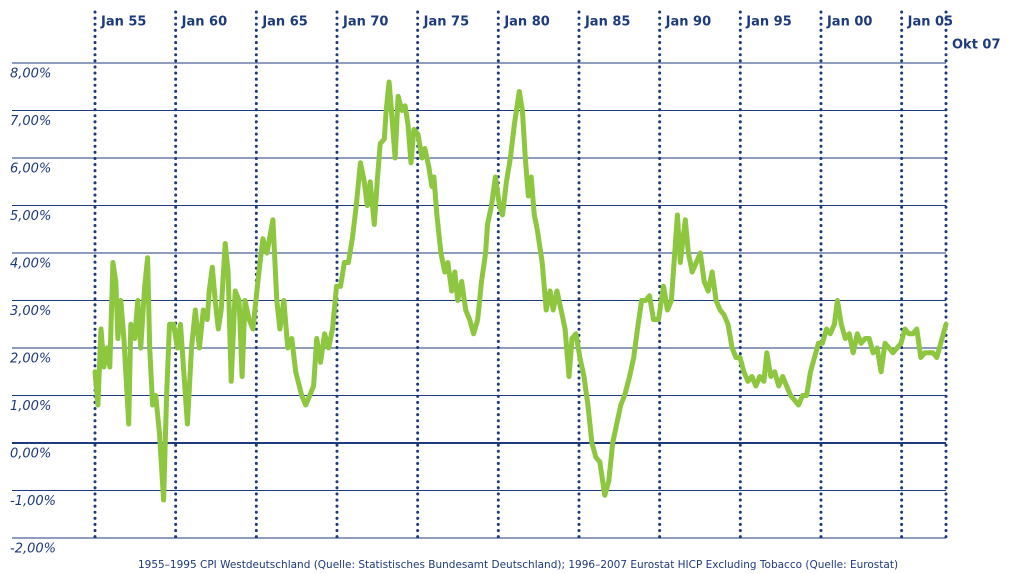 The height and width of the screenshot is (574, 1014). I want to click on x-tick-label: Jan 65, so click(284, 22).